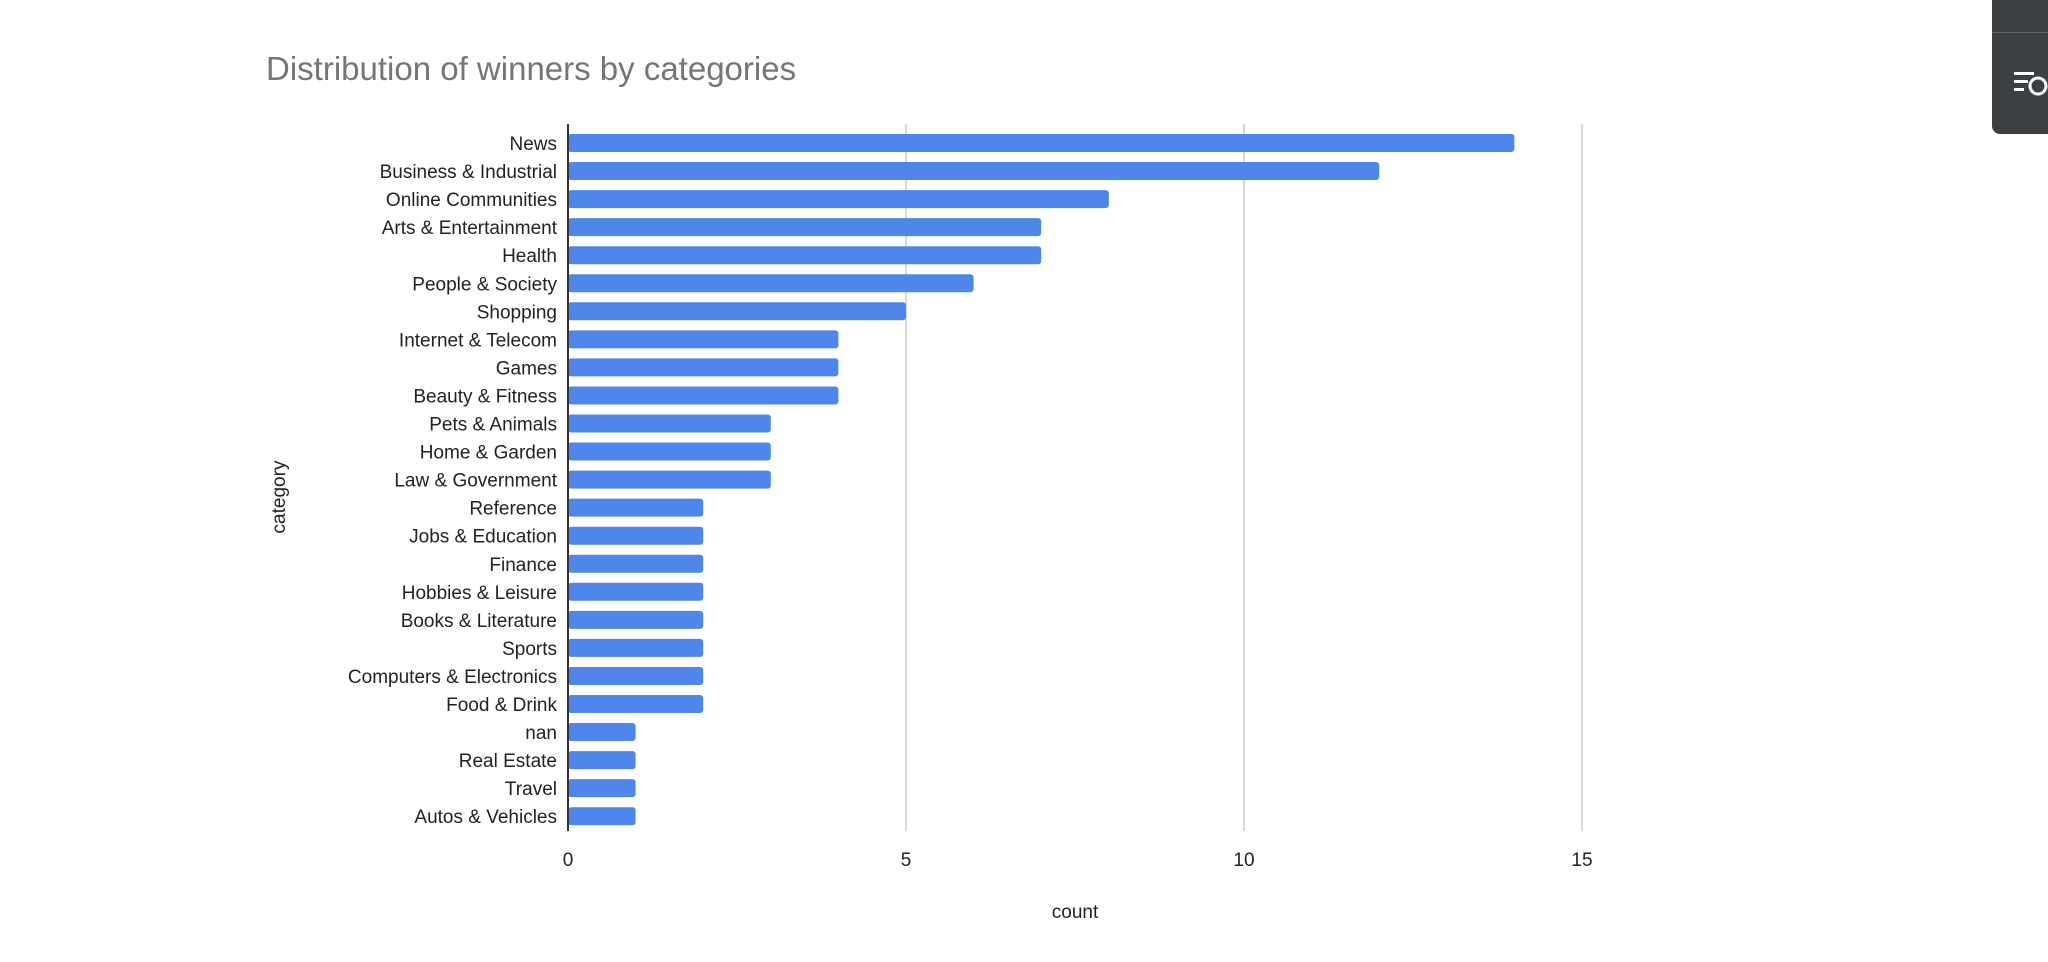  What do you see at coordinates (526, 368) in the screenshot?
I see `category-tick-label: Games` at bounding box center [526, 368].